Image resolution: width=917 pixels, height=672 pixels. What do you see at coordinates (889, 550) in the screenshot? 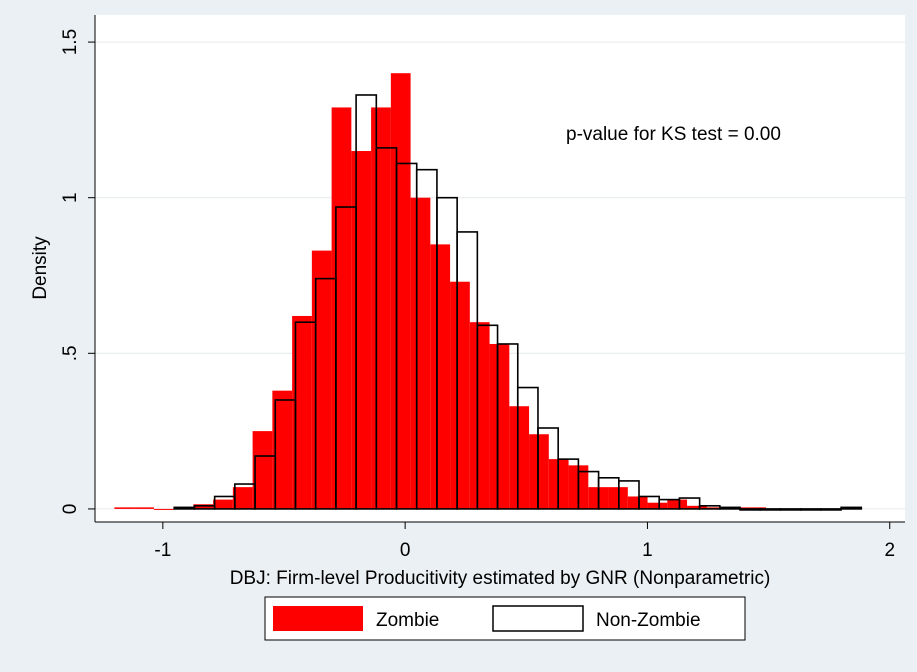
I see `x-tick-label: 2` at bounding box center [889, 550].